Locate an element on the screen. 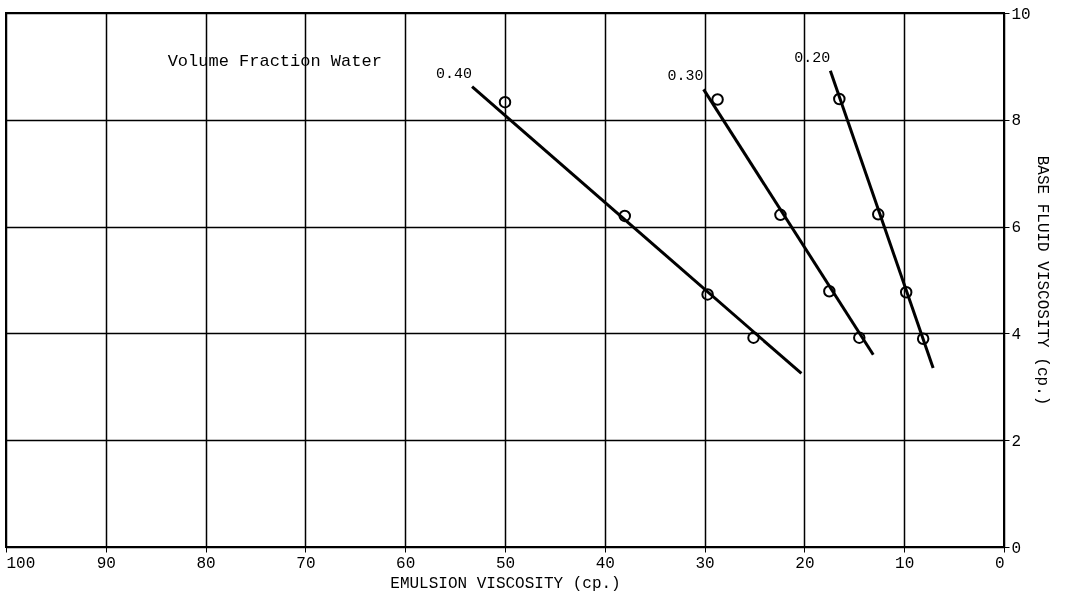 The width and height of the screenshot is (1081, 599). y-tick-label: 8 is located at coordinates (1016, 121).